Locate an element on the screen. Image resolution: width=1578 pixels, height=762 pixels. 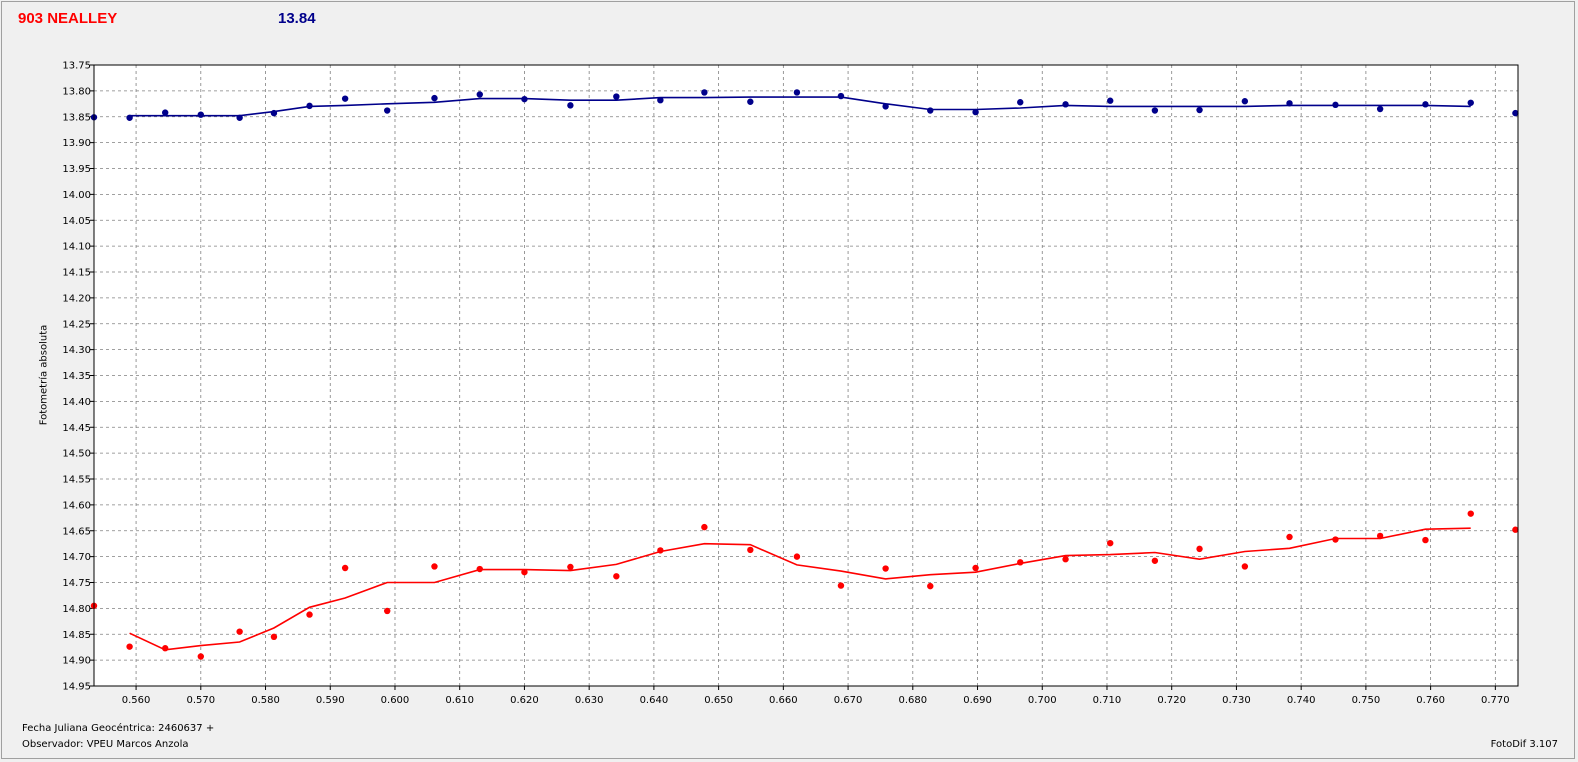
x-tick-label: 0.620 is located at coordinates (524, 700).